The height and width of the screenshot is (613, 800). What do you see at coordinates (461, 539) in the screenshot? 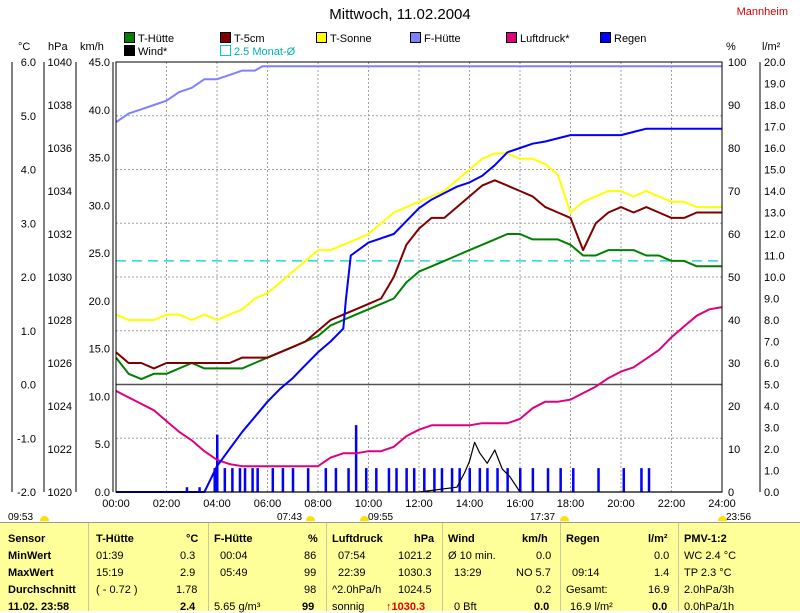
I see `wind-header: Wind` at bounding box center [461, 539].